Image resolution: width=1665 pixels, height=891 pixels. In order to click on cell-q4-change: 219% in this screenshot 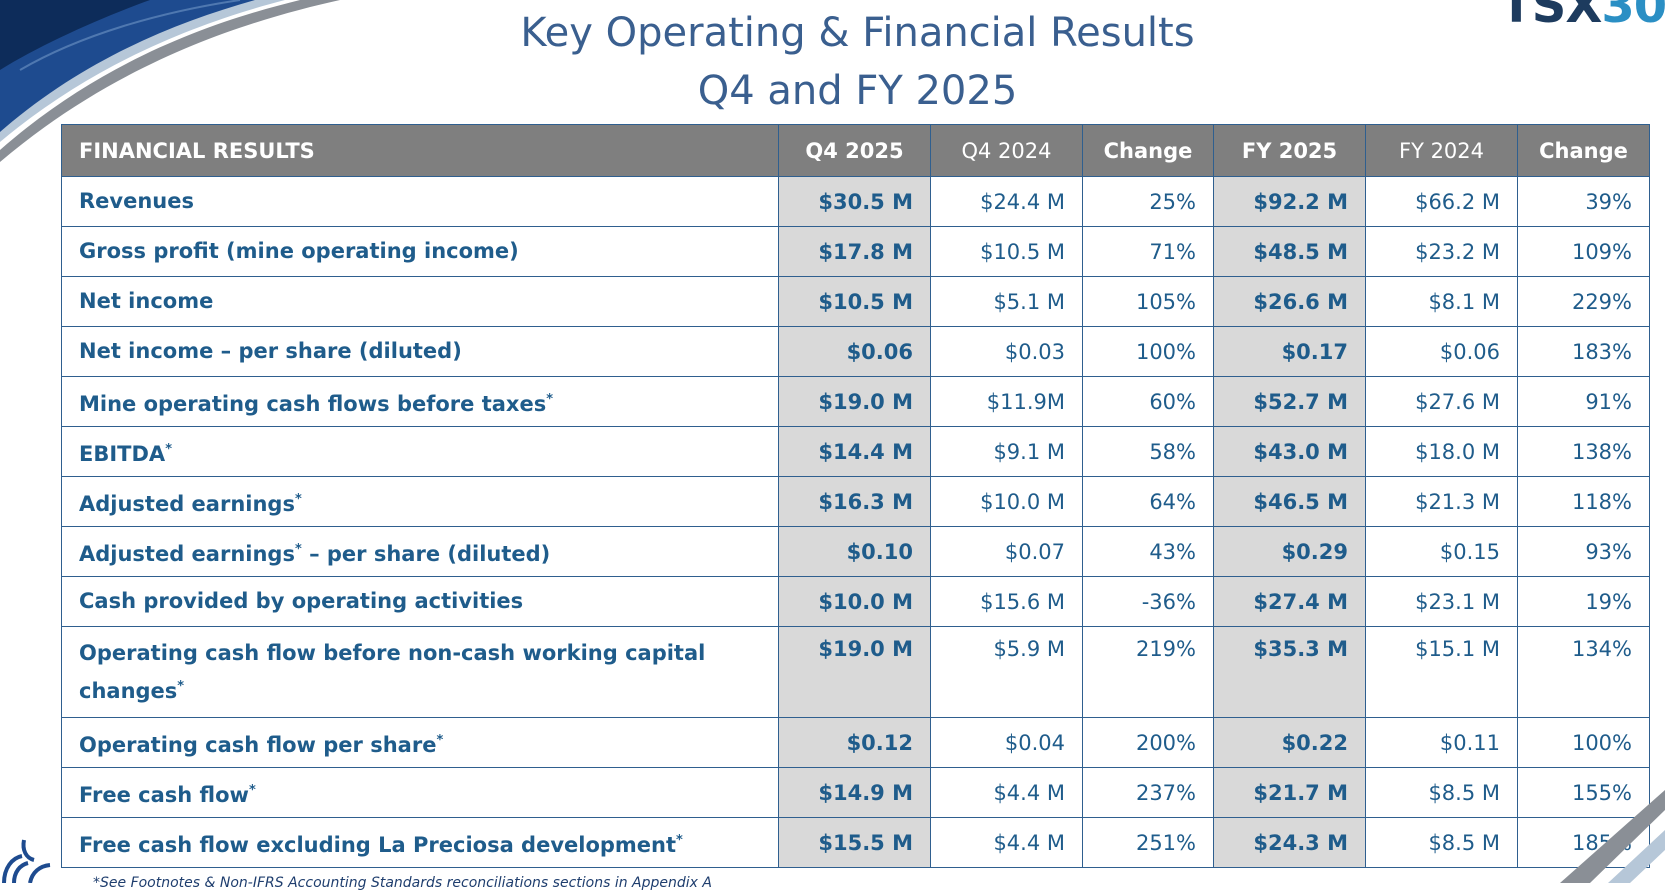, I will do `click(1148, 672)`.